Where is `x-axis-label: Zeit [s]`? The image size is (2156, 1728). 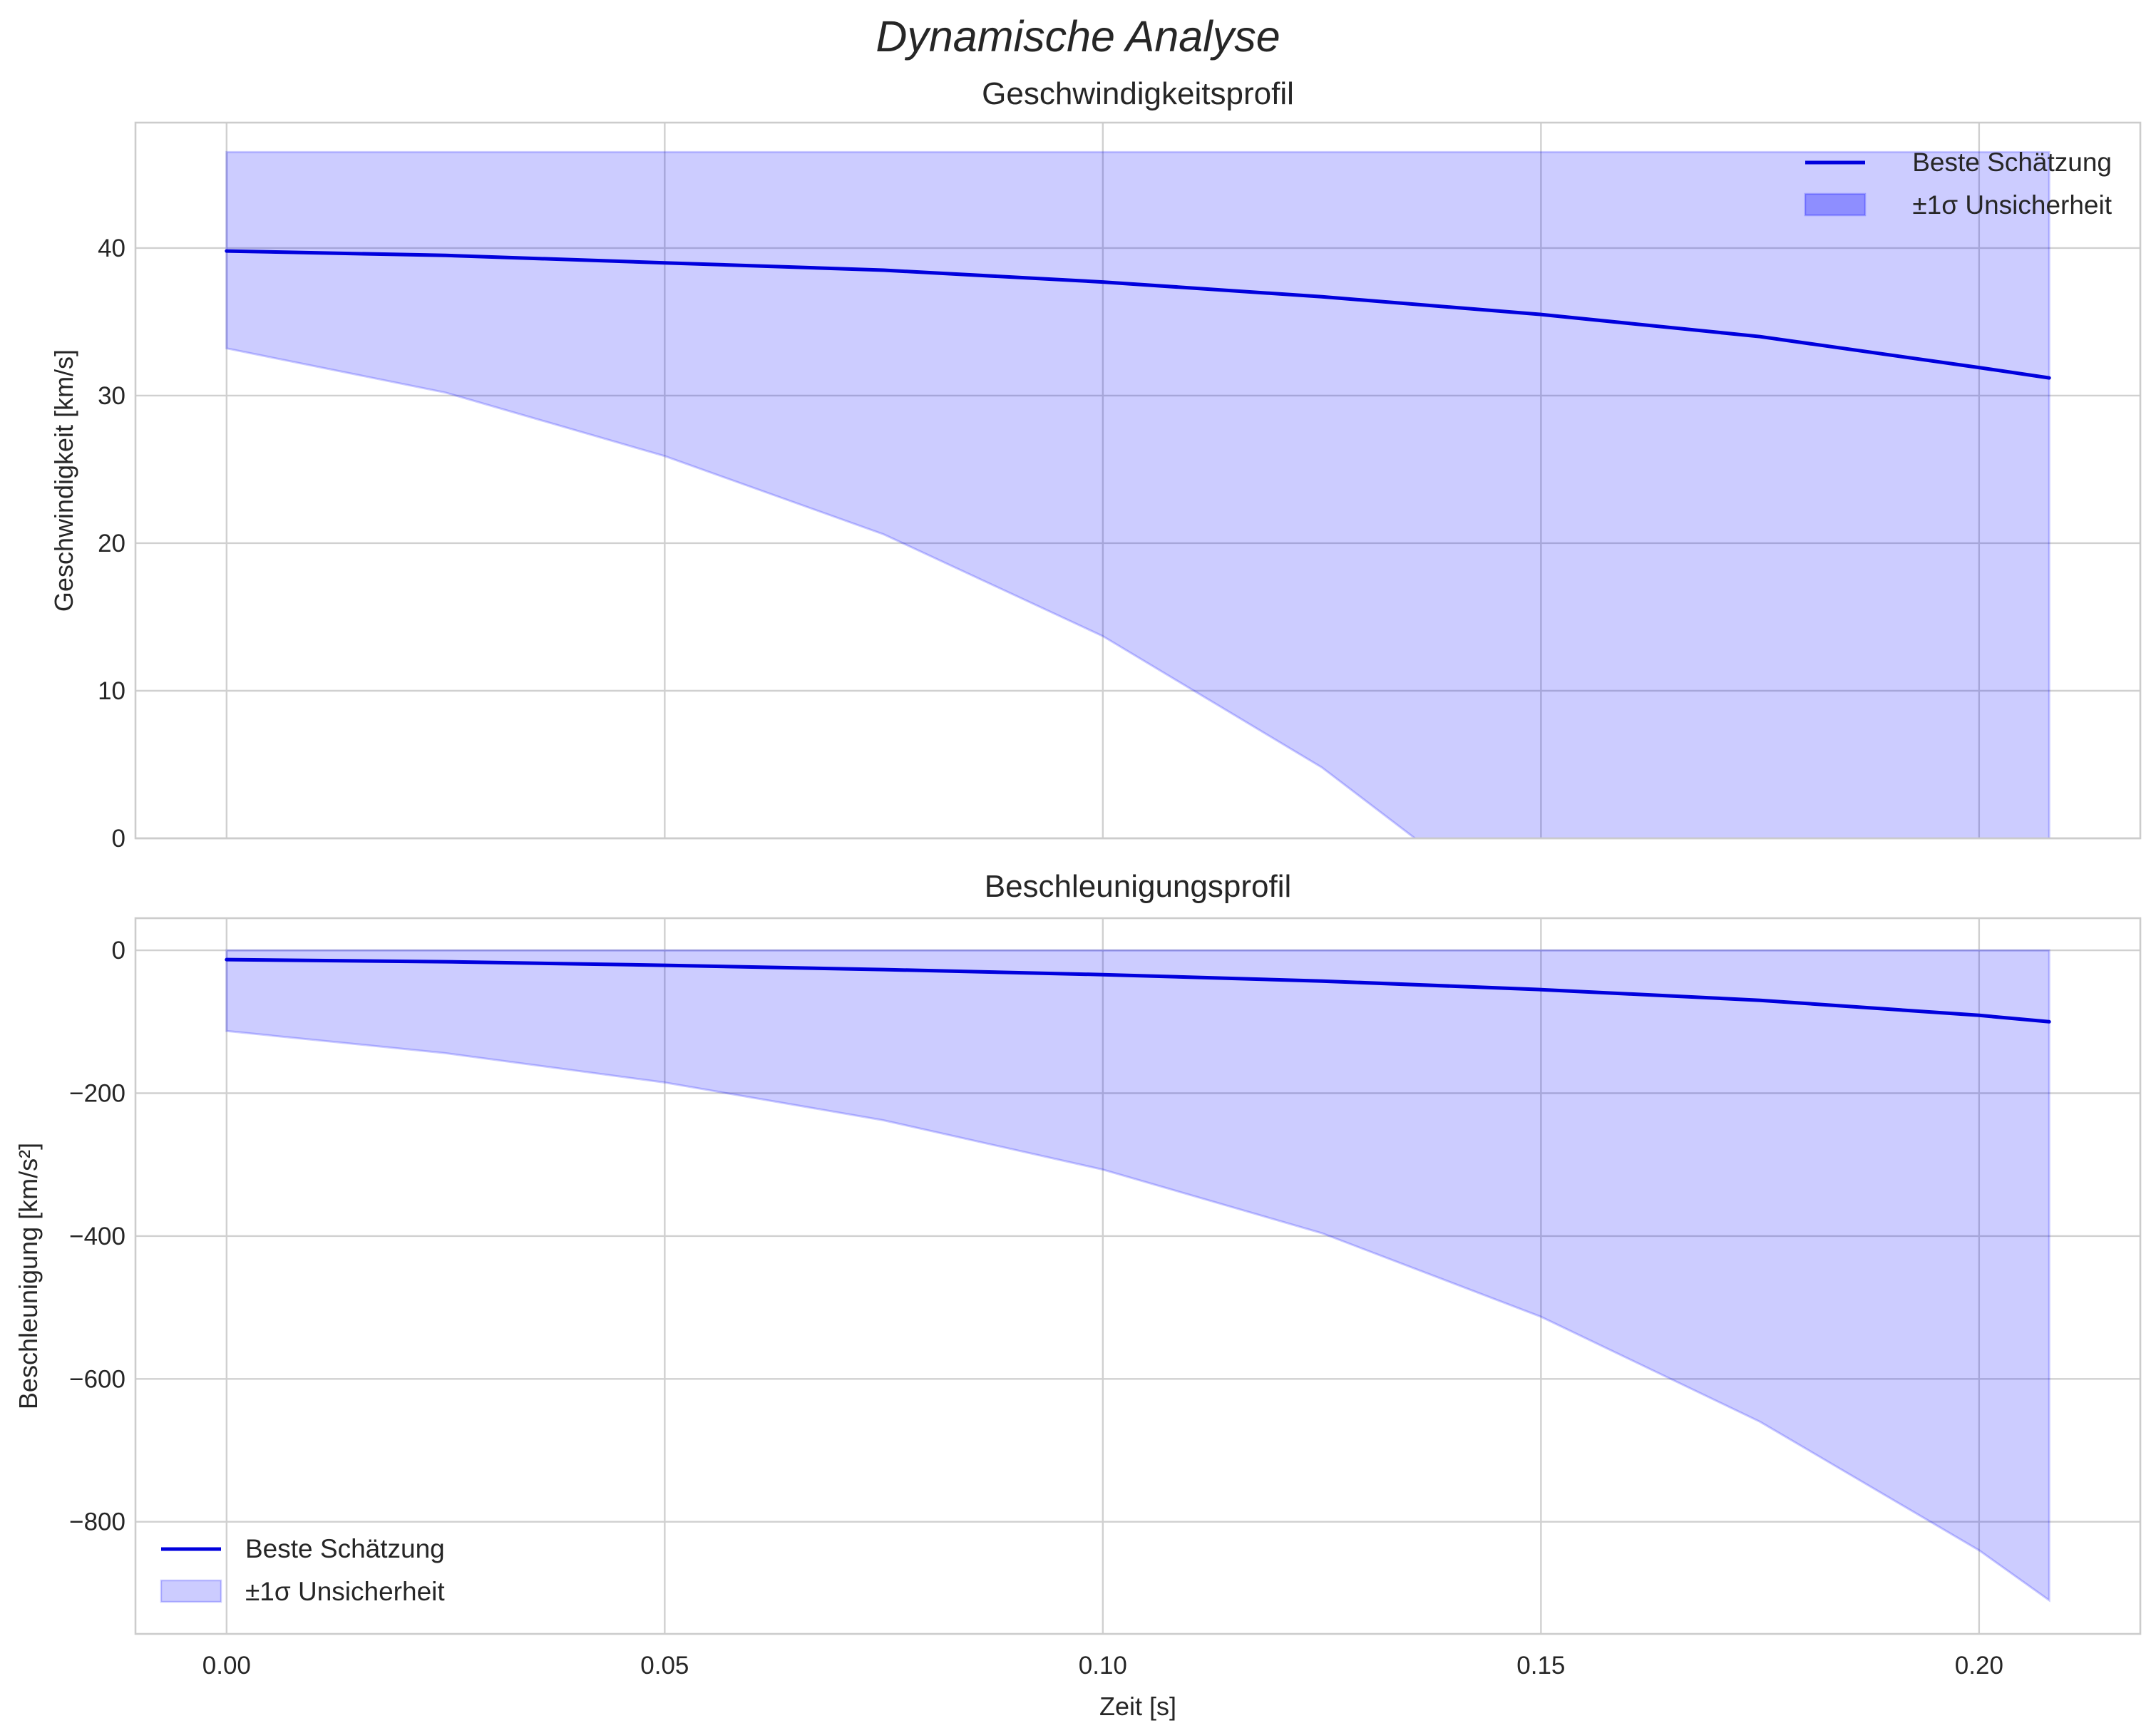 x-axis-label: Zeit [s] is located at coordinates (1137, 1706).